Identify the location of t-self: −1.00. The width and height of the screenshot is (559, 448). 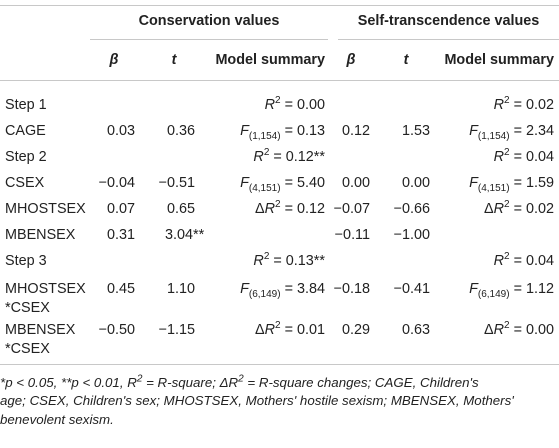
(411, 235).